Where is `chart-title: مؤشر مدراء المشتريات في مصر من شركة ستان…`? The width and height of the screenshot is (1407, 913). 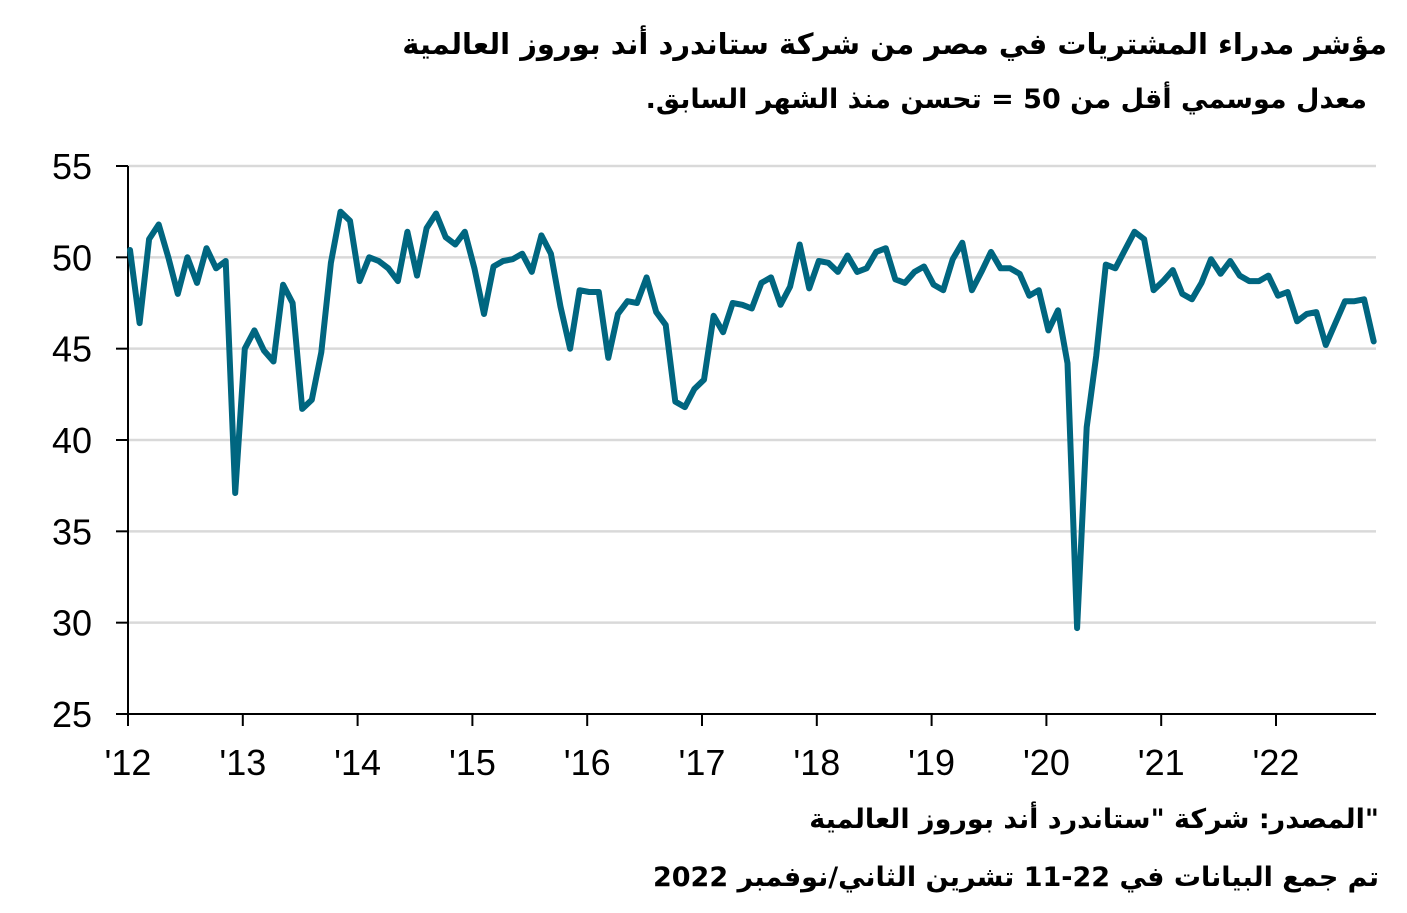 chart-title: مؤشر مدراء المشتريات في مصر من شركة ستان… is located at coordinates (894, 44).